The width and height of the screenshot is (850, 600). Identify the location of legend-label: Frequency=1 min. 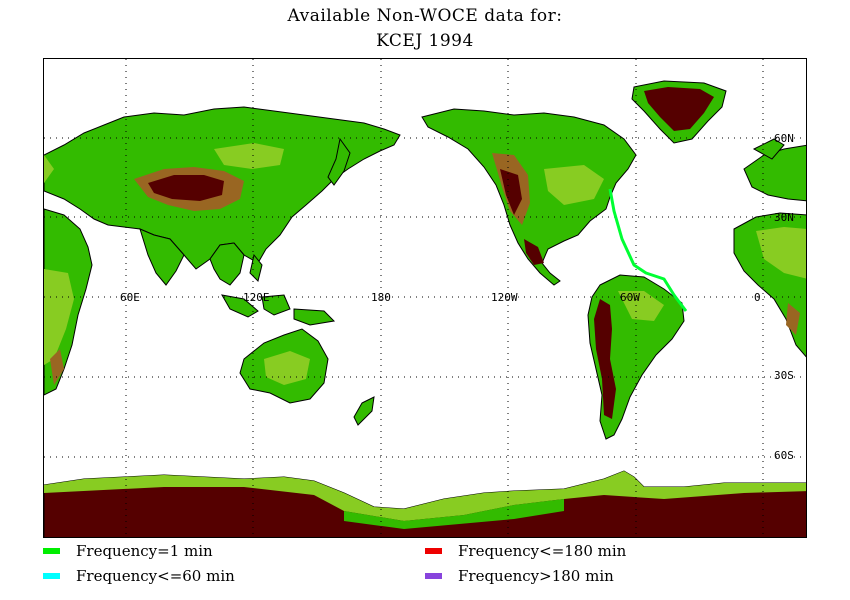
(144, 551).